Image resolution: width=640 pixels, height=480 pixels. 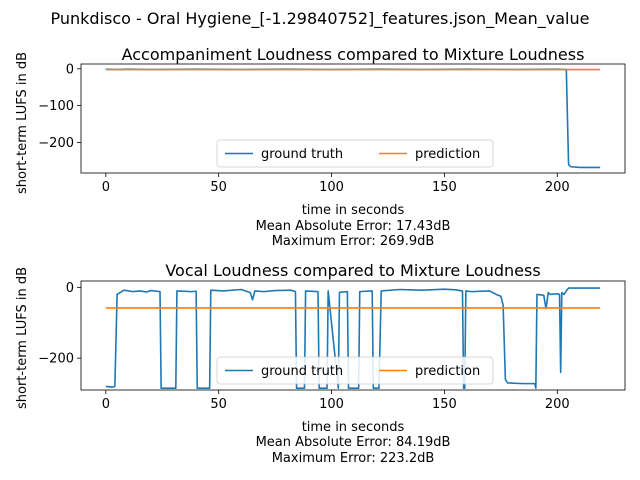 What do you see at coordinates (353, 241) in the screenshot?
I see `accompaniment-caption-max-error: Maximum Error: 269.9dB` at bounding box center [353, 241].